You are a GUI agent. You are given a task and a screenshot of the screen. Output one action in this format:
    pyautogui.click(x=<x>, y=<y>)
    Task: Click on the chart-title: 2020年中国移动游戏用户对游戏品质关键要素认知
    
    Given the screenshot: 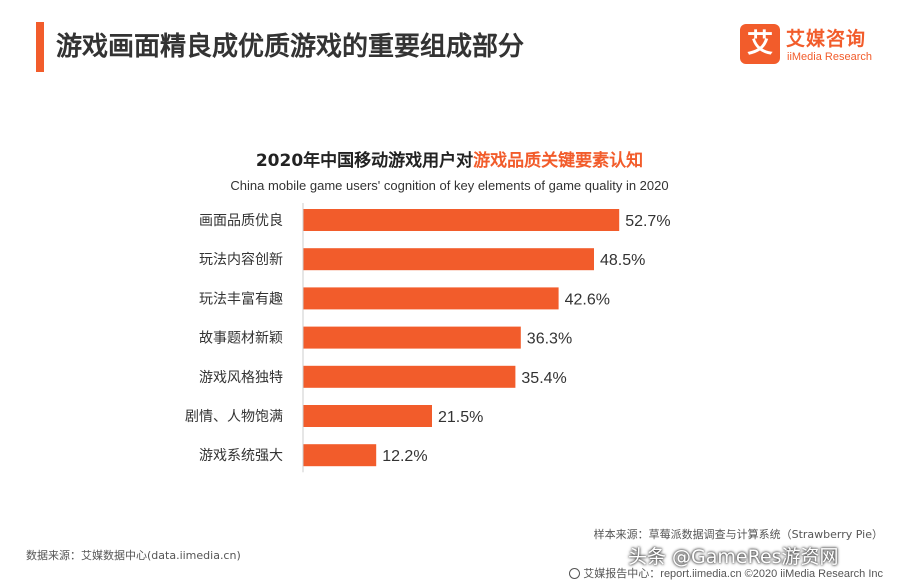 What is the action you would take?
    pyautogui.click(x=449, y=158)
    